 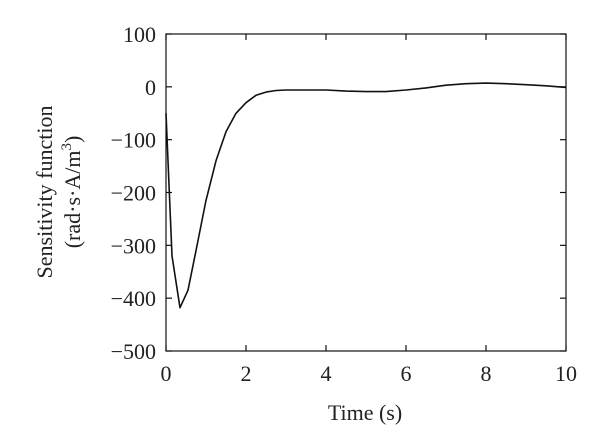 What do you see at coordinates (246, 373) in the screenshot?
I see `x-tick-label: 2` at bounding box center [246, 373].